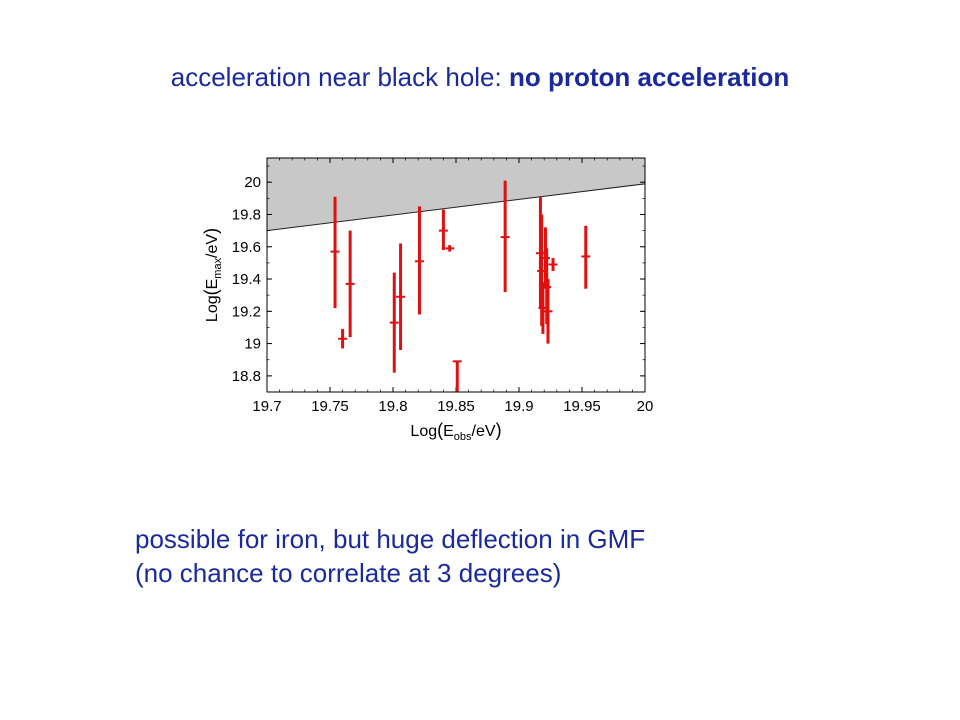  I want to click on slide-title-bold: no proton acceleration, so click(649, 77).